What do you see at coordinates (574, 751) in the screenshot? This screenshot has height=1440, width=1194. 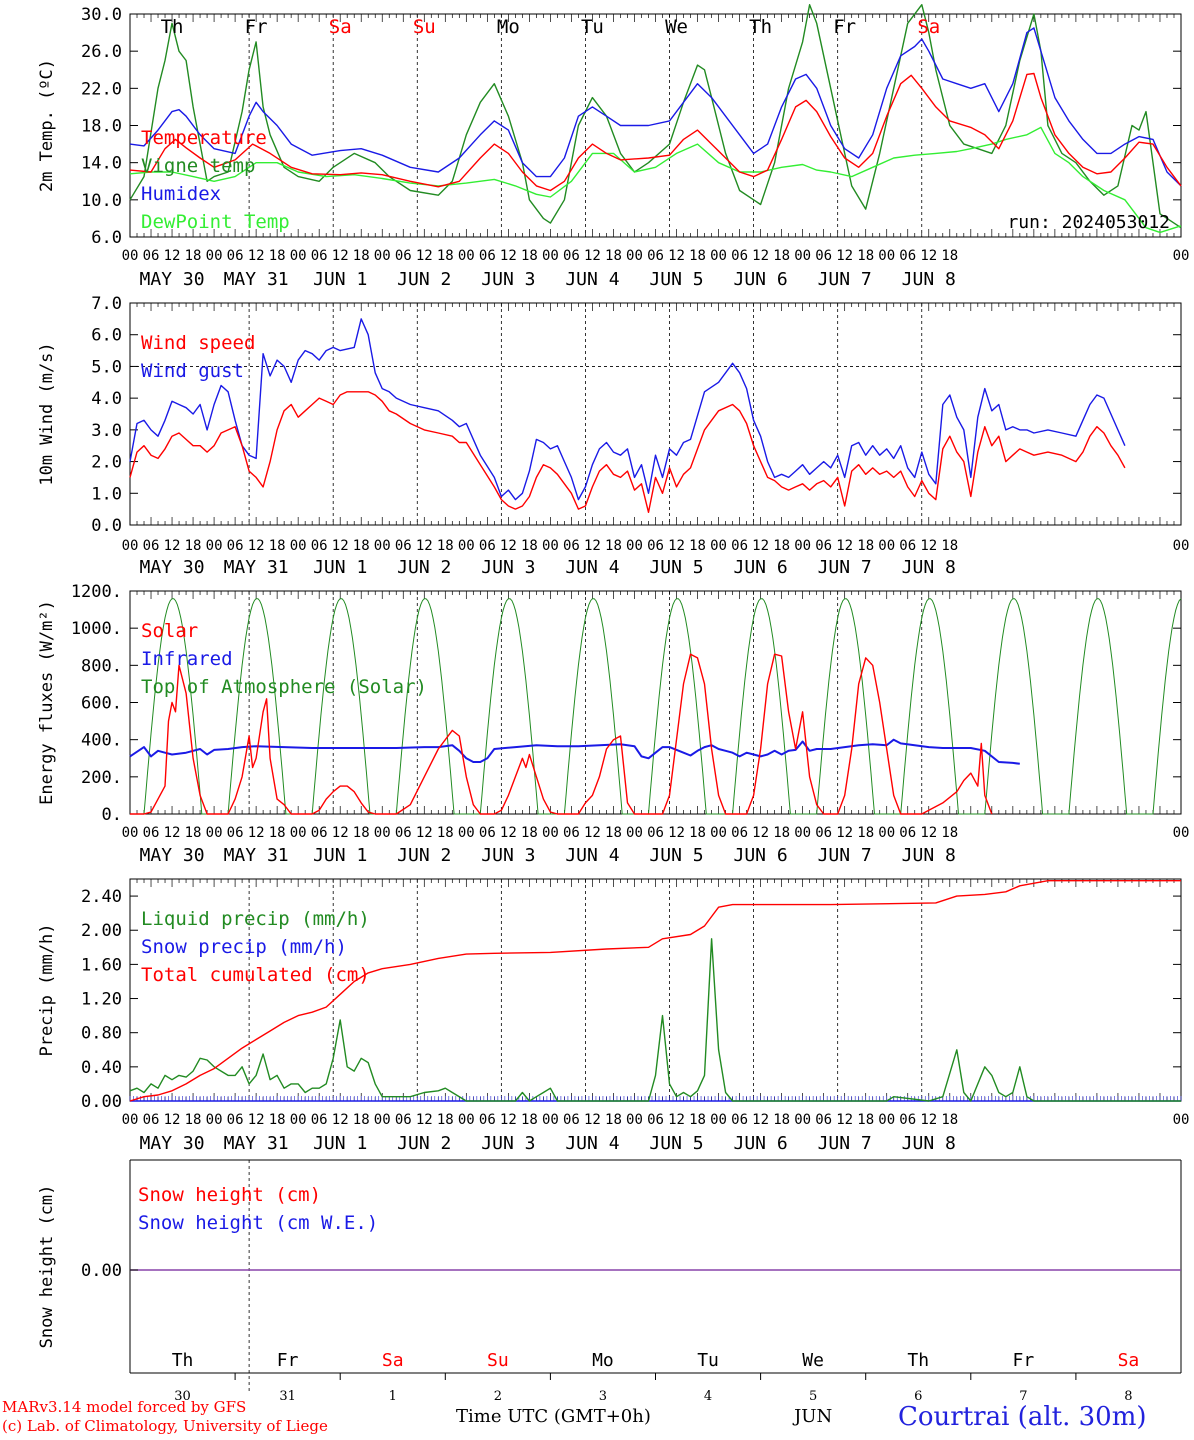 I see `series-infrared` at bounding box center [574, 751].